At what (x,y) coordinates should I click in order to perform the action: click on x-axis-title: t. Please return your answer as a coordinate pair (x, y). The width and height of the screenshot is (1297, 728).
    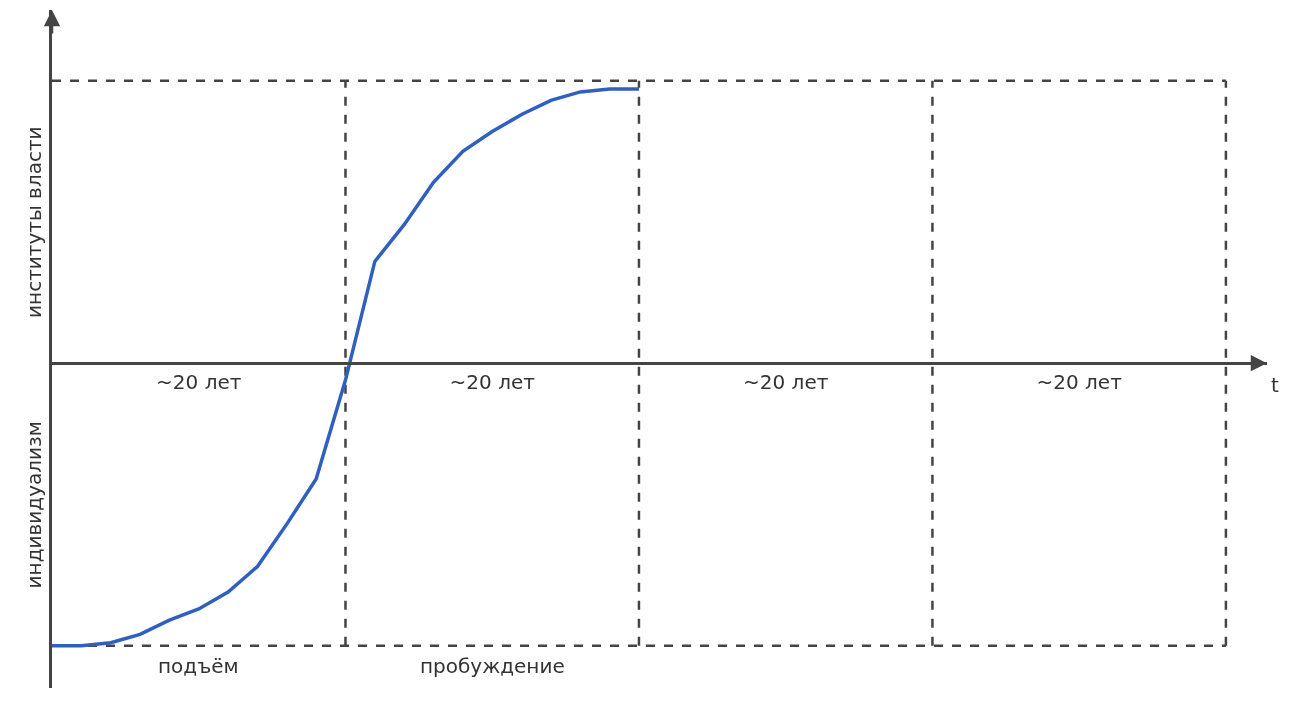
    Looking at the image, I should click on (1275, 385).